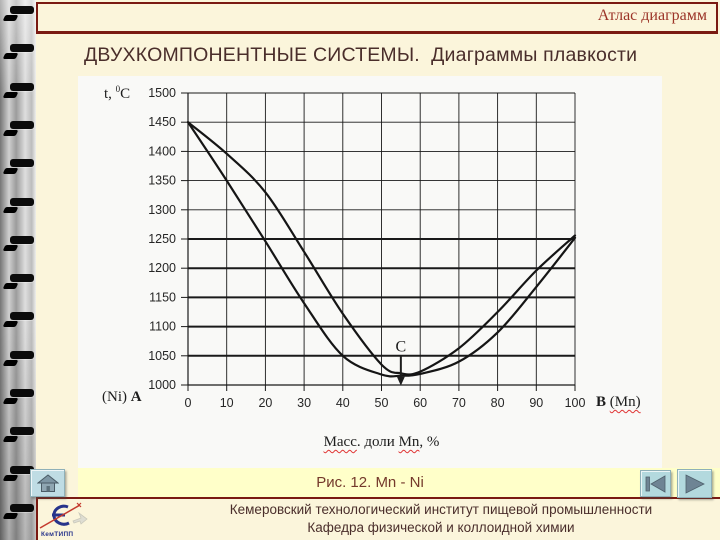 Image resolution: width=720 pixels, height=540 pixels. I want to click on right-corner-paren: (Mn), so click(625, 402).